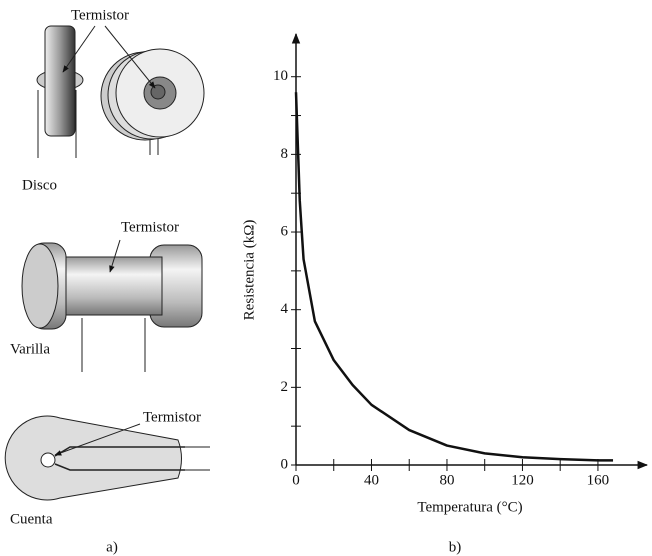  What do you see at coordinates (296, 480) in the screenshot?
I see `x-tick-label: 0` at bounding box center [296, 480].